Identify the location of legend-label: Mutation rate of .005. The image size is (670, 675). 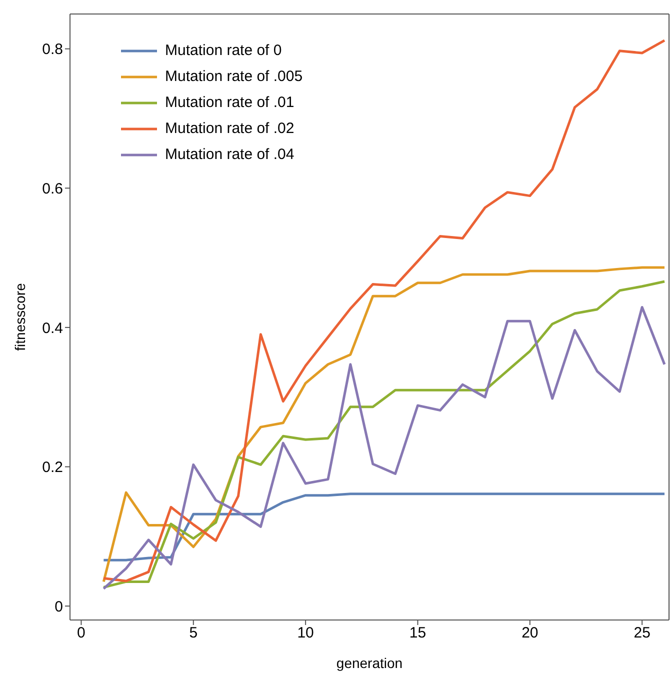
(234, 77).